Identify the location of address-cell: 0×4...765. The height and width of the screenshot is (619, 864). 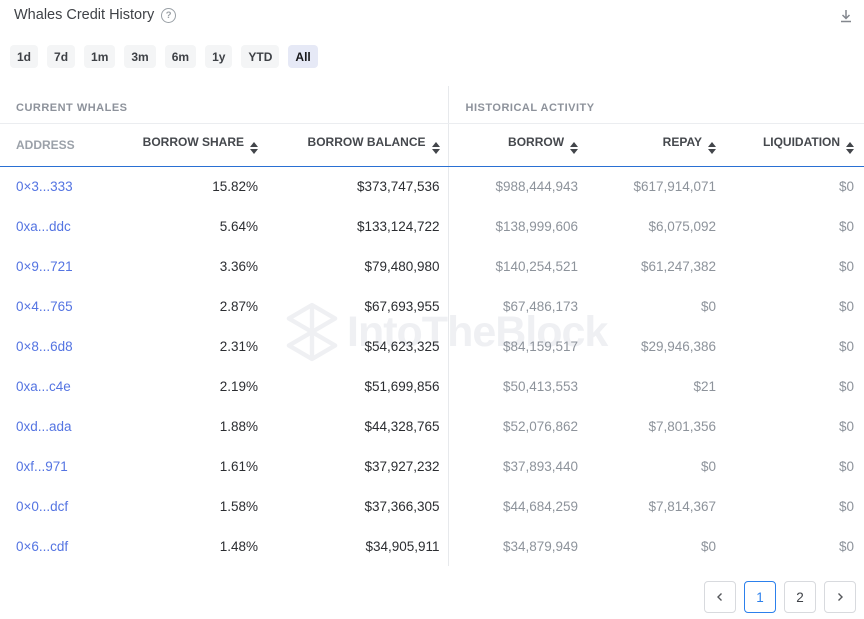
(70, 306).